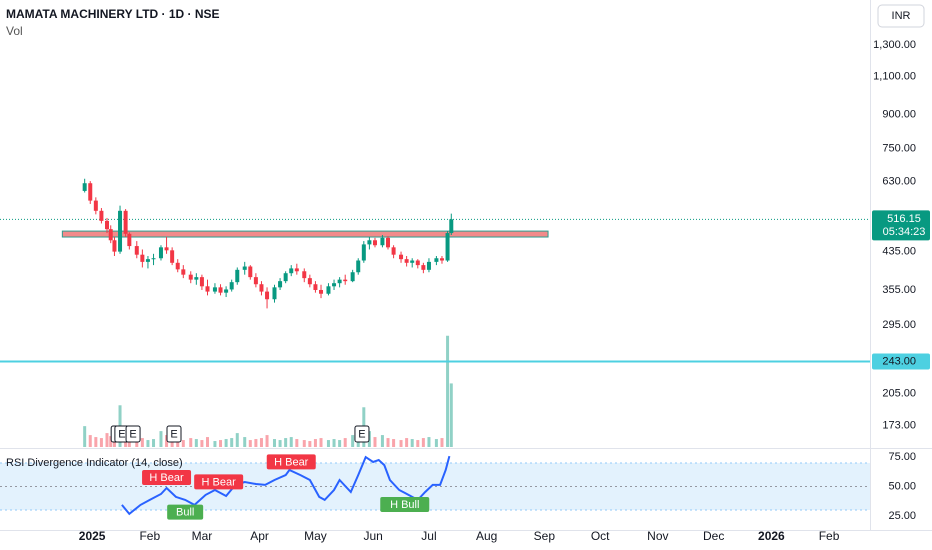 The width and height of the screenshot is (932, 550). Describe the element at coordinates (657, 536) in the screenshot. I see `x-tick-label: Nov` at that location.